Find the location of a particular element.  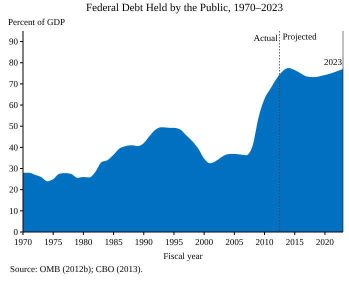

y-tick-label: 70 is located at coordinates (13, 83).